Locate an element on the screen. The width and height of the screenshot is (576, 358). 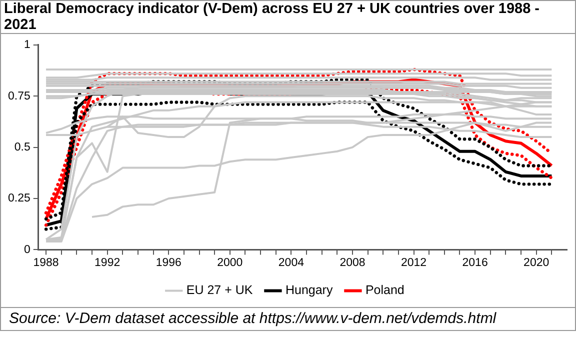
x-tick-label: 1996 is located at coordinates (169, 262).